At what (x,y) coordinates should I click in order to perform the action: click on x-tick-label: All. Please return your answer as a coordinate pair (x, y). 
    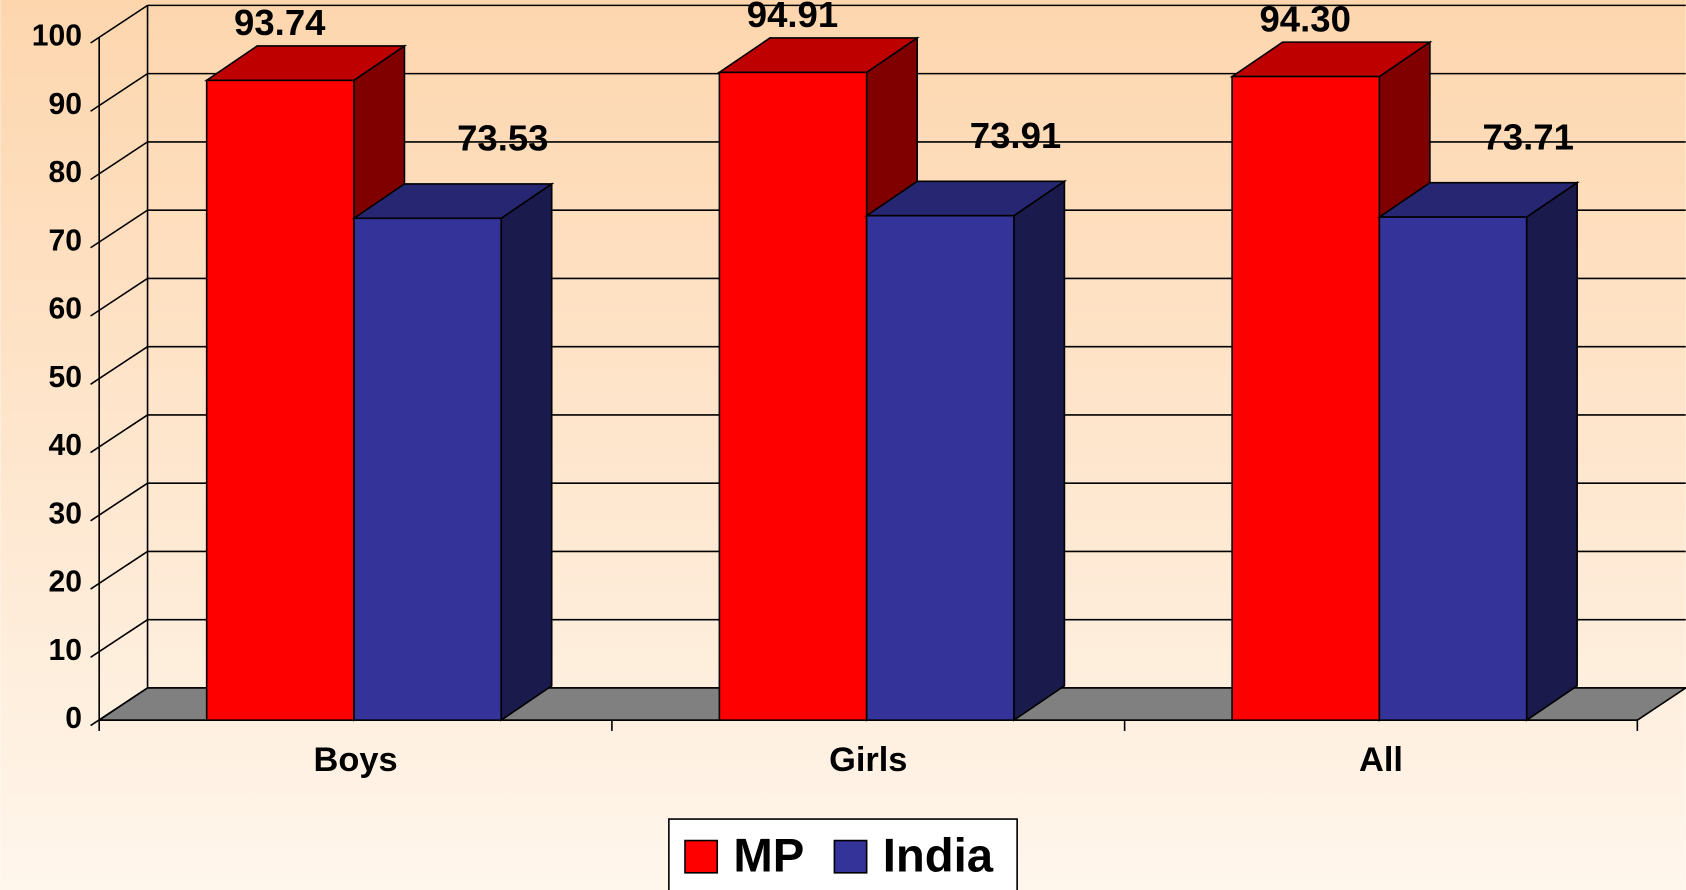
    Looking at the image, I should click on (1381, 760).